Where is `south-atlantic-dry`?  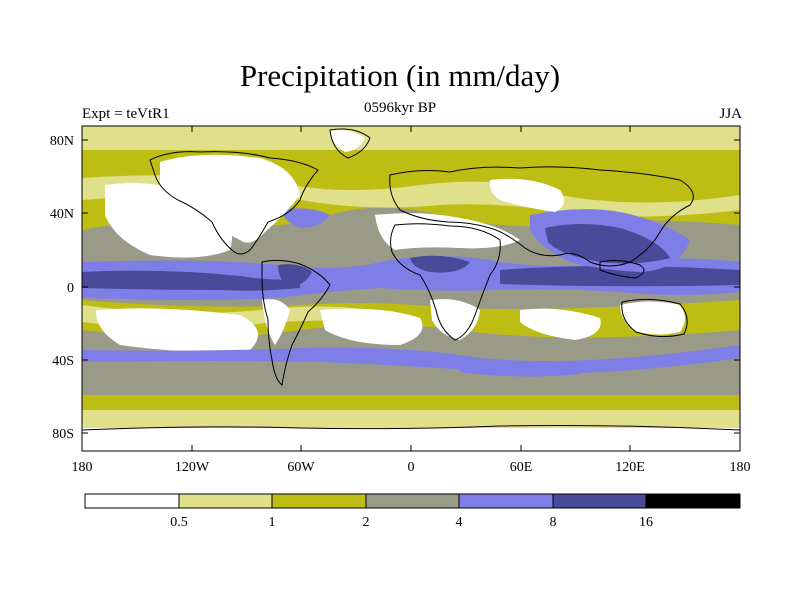 south-atlantic-dry is located at coordinates (371, 326).